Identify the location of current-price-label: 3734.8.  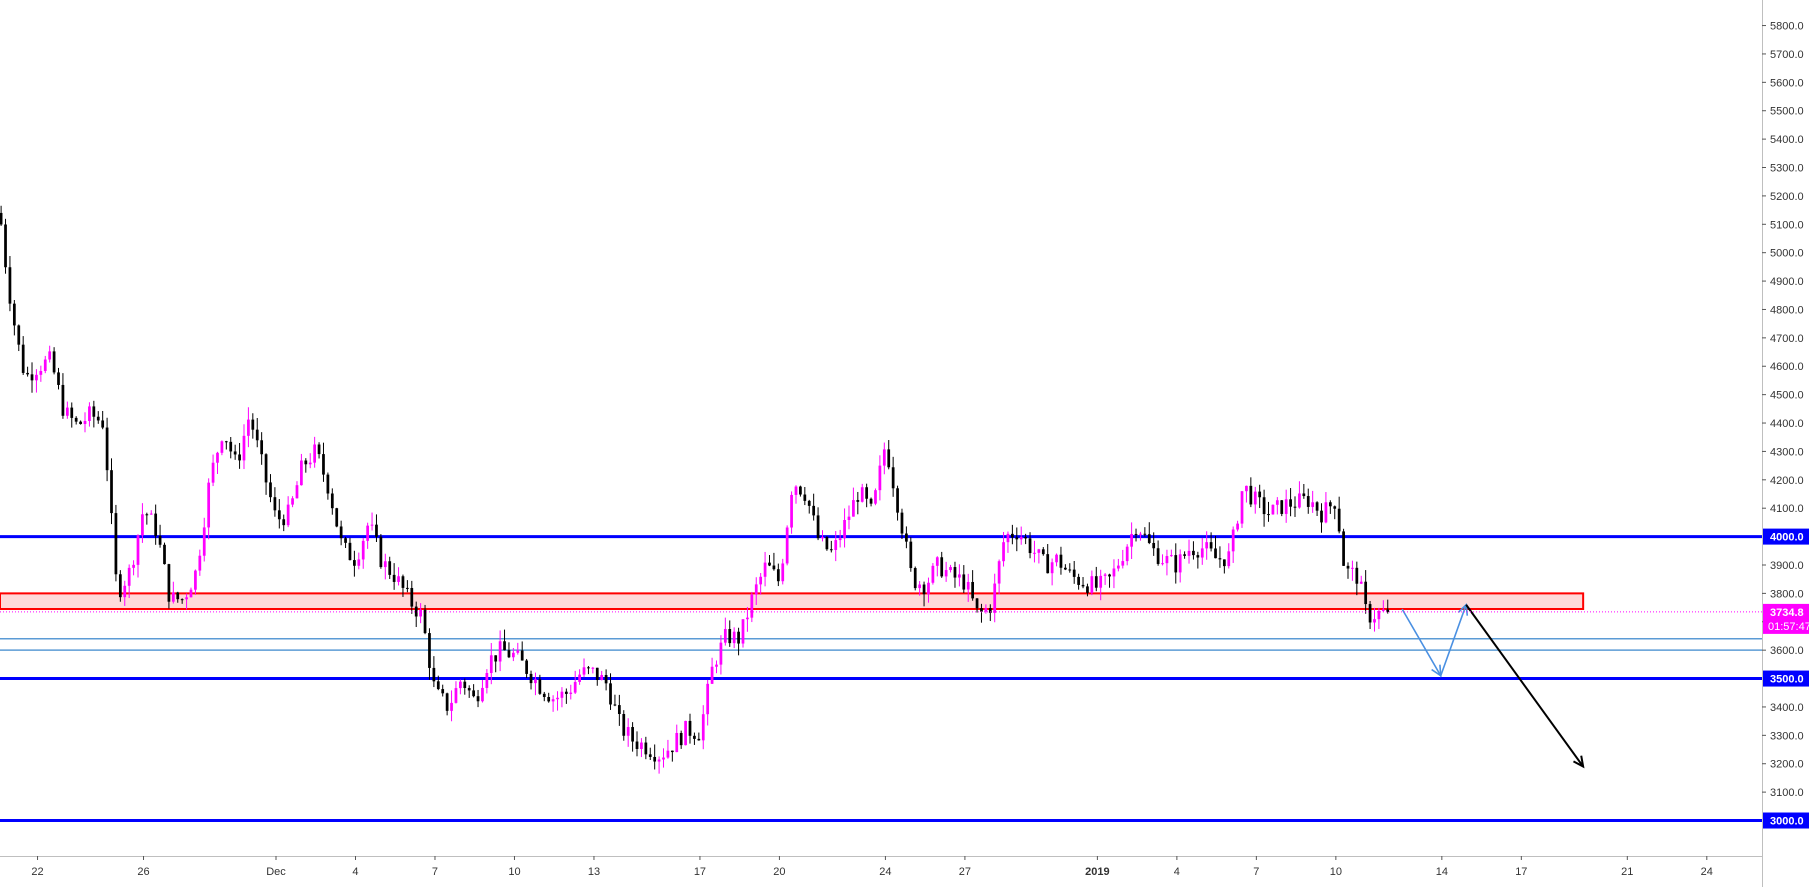
(1787, 613).